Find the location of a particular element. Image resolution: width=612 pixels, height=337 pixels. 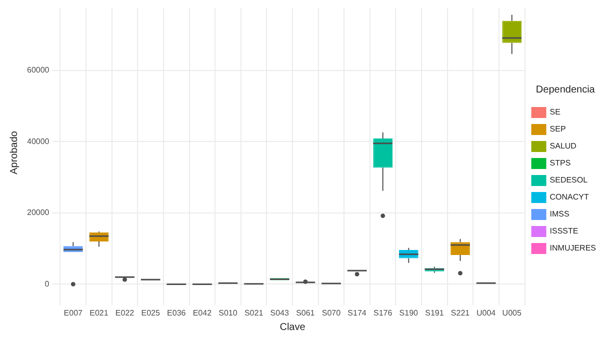

y-tick-label: 40000 is located at coordinates (38, 141).